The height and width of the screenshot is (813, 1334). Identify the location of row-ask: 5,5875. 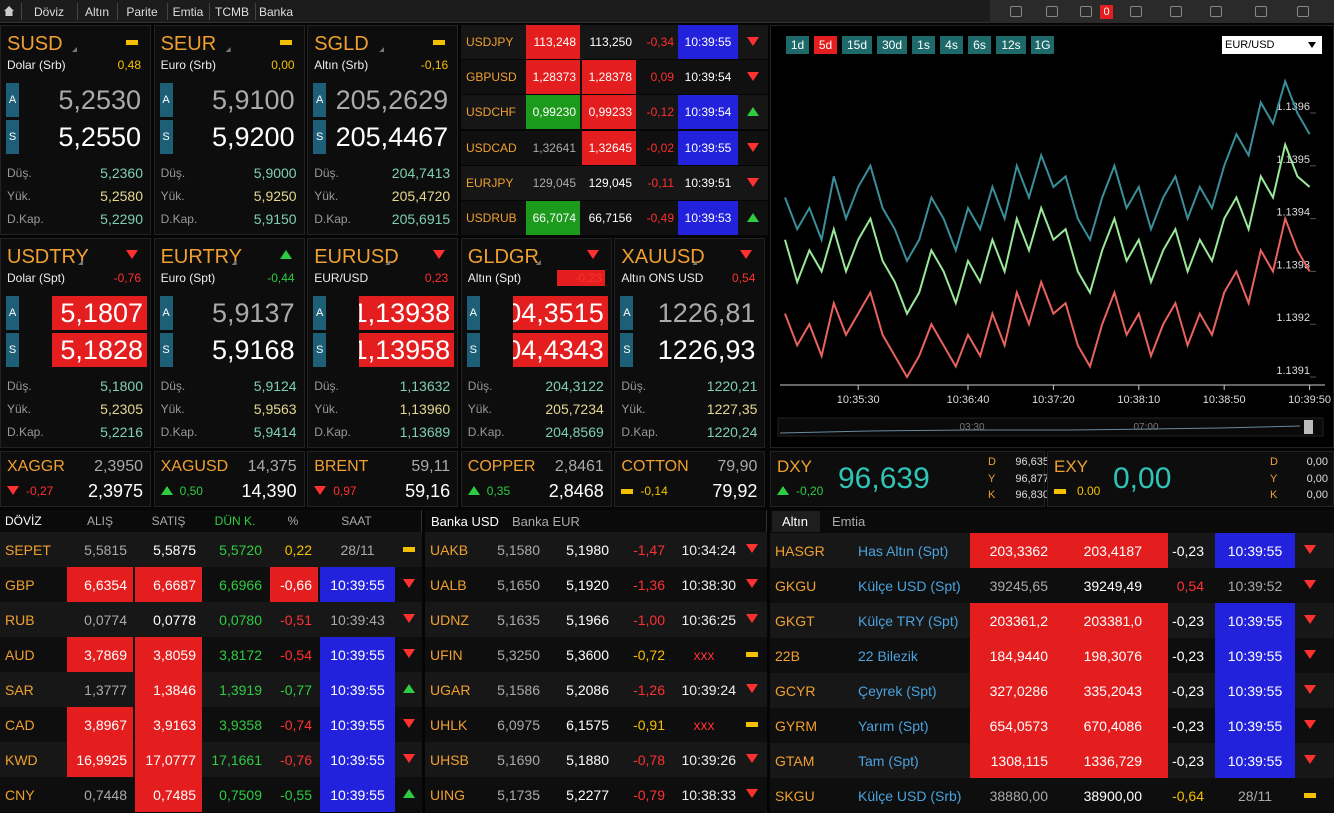
(174, 549).